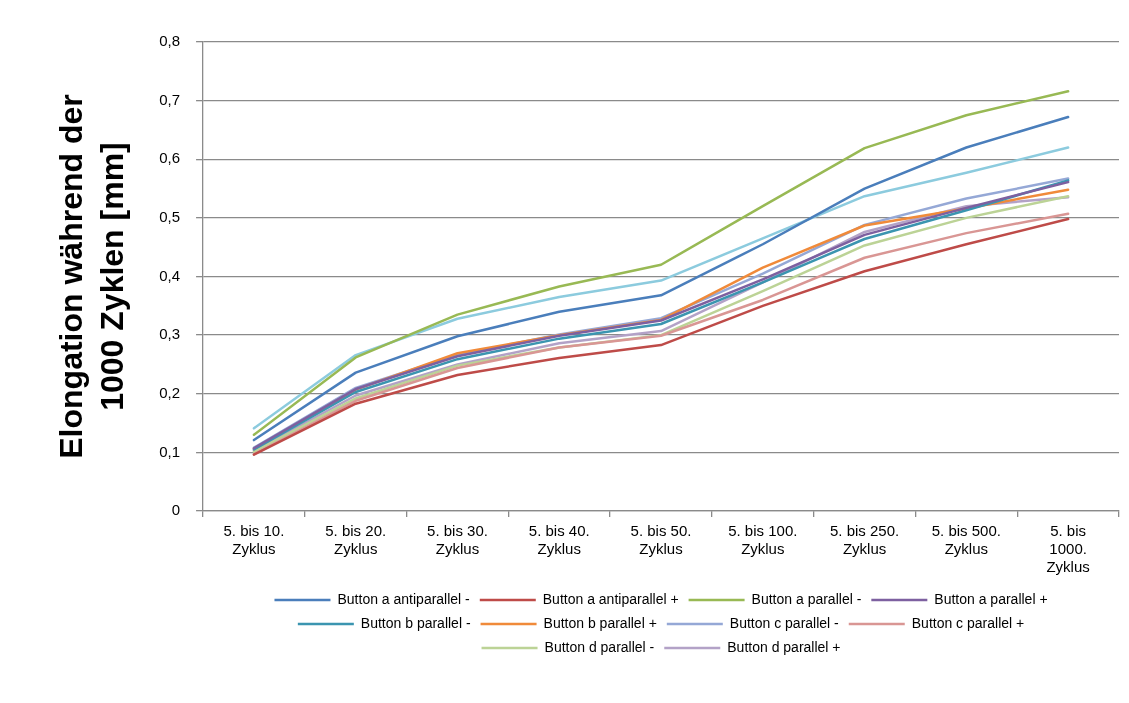 This screenshot has width=1129, height=703. Describe the element at coordinates (559, 540) in the screenshot. I see `x-tick-label: 5. bis 40. Zyklus` at that location.